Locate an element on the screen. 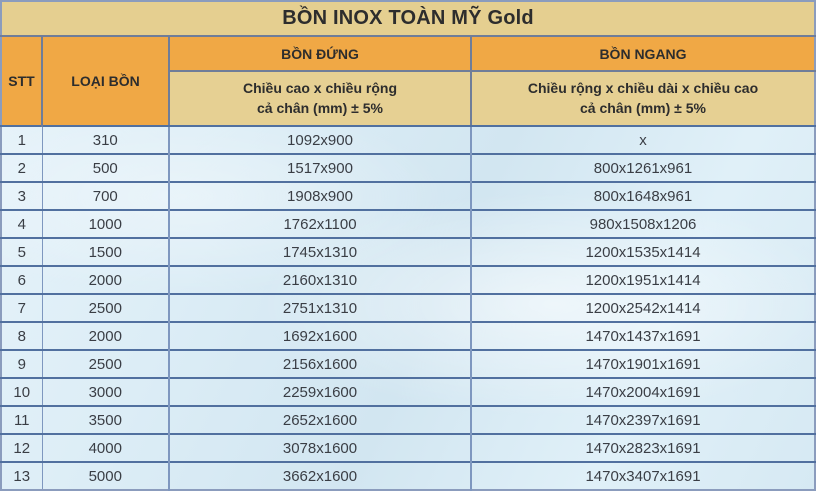 This screenshot has height=491, width=816. col-subheader-bon-dung: Chiều cao x chiều rộng cả chân (mm) ± 5% is located at coordinates (319, 99).